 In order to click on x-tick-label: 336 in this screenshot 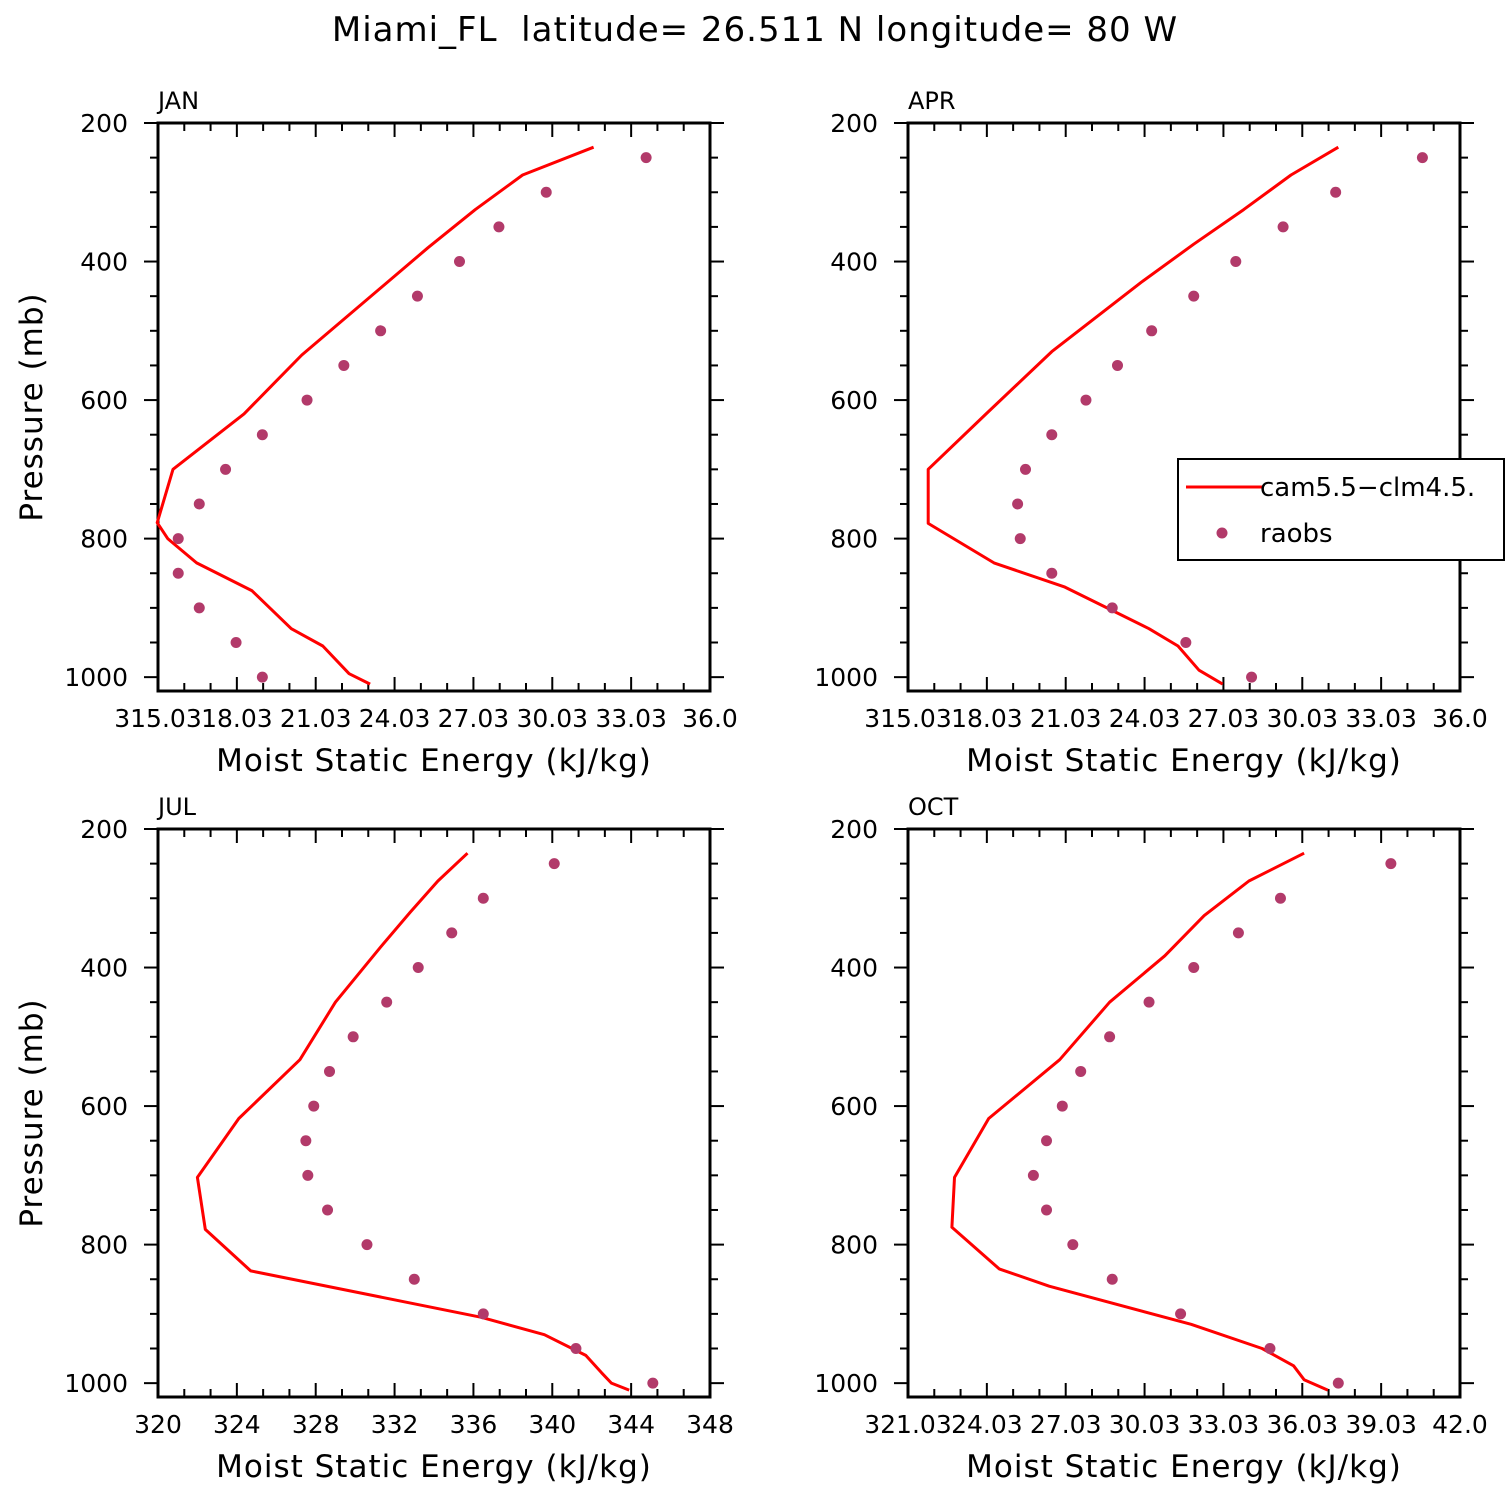, I will do `click(474, 1424)`.